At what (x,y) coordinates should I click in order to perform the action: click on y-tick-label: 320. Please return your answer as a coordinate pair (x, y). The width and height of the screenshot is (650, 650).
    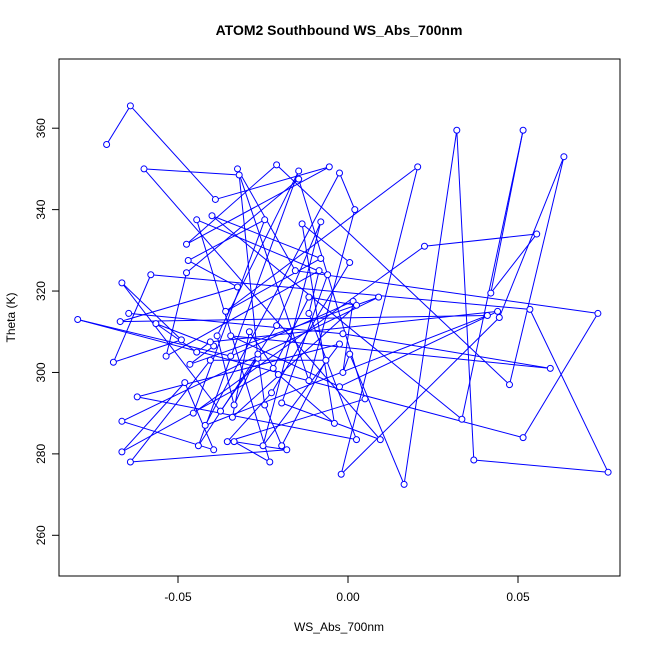
    Looking at the image, I should click on (41, 291).